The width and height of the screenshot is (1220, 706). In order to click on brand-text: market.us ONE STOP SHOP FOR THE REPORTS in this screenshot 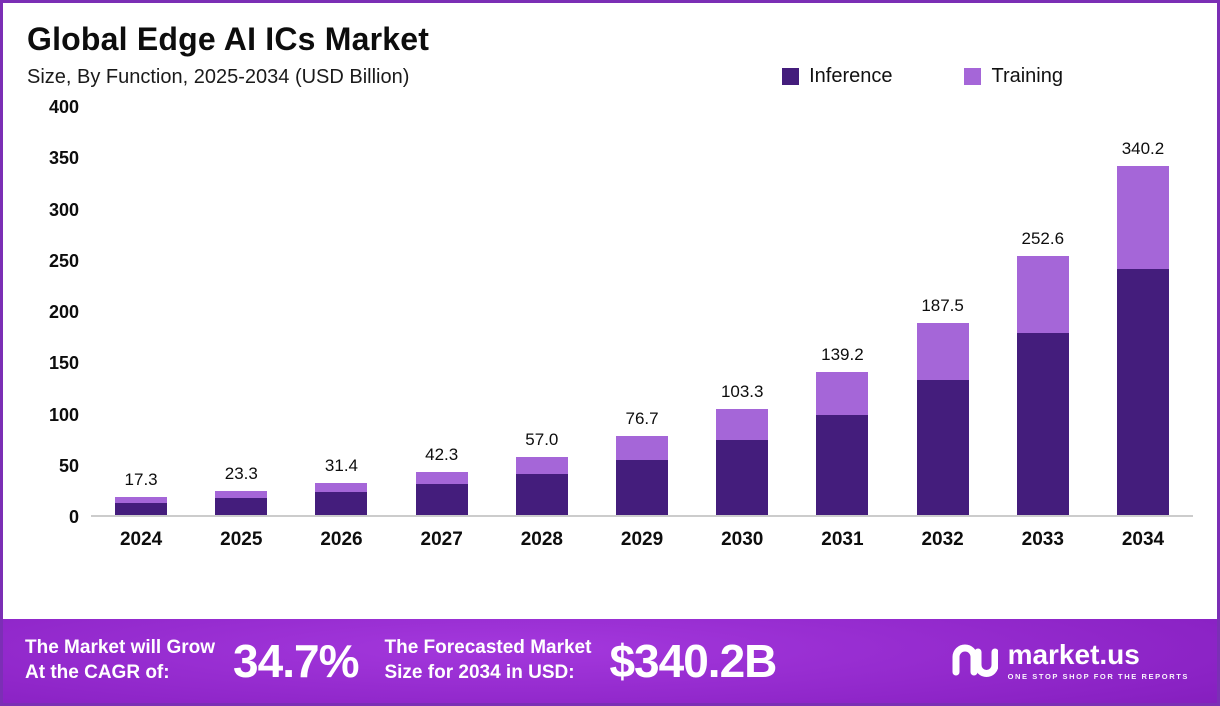, I will do `click(1098, 661)`.